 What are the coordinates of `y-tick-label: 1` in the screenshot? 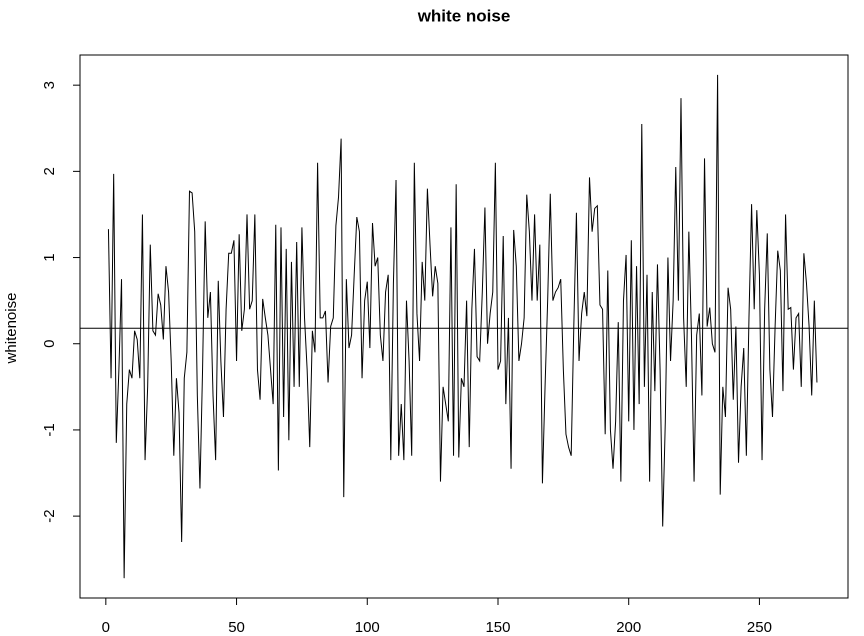 It's located at (49, 257).